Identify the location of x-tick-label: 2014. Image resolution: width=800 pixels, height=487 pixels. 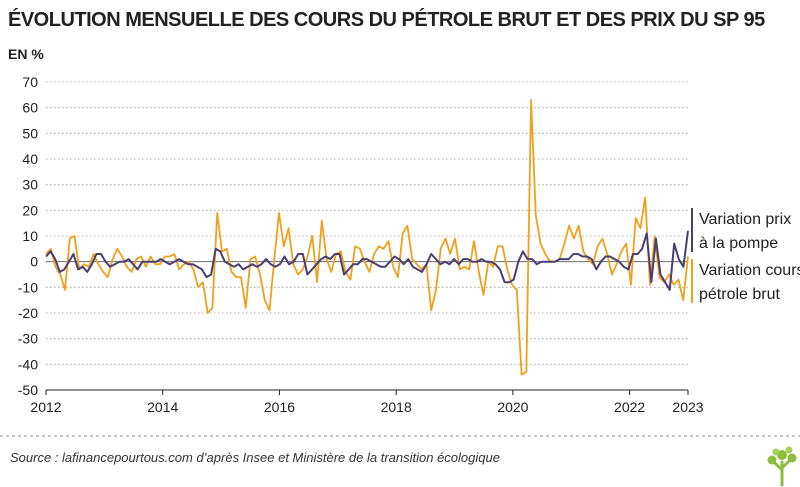
(162, 407).